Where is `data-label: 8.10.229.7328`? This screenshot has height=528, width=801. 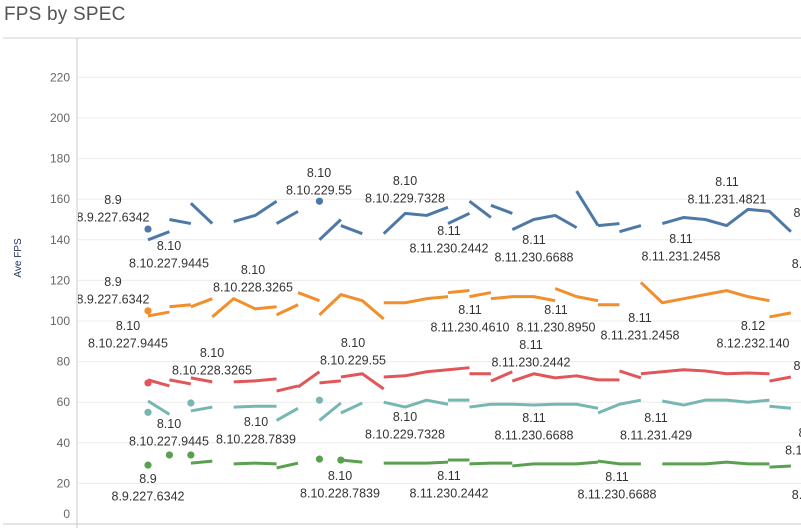 data-label: 8.10.229.7328 is located at coordinates (405, 435).